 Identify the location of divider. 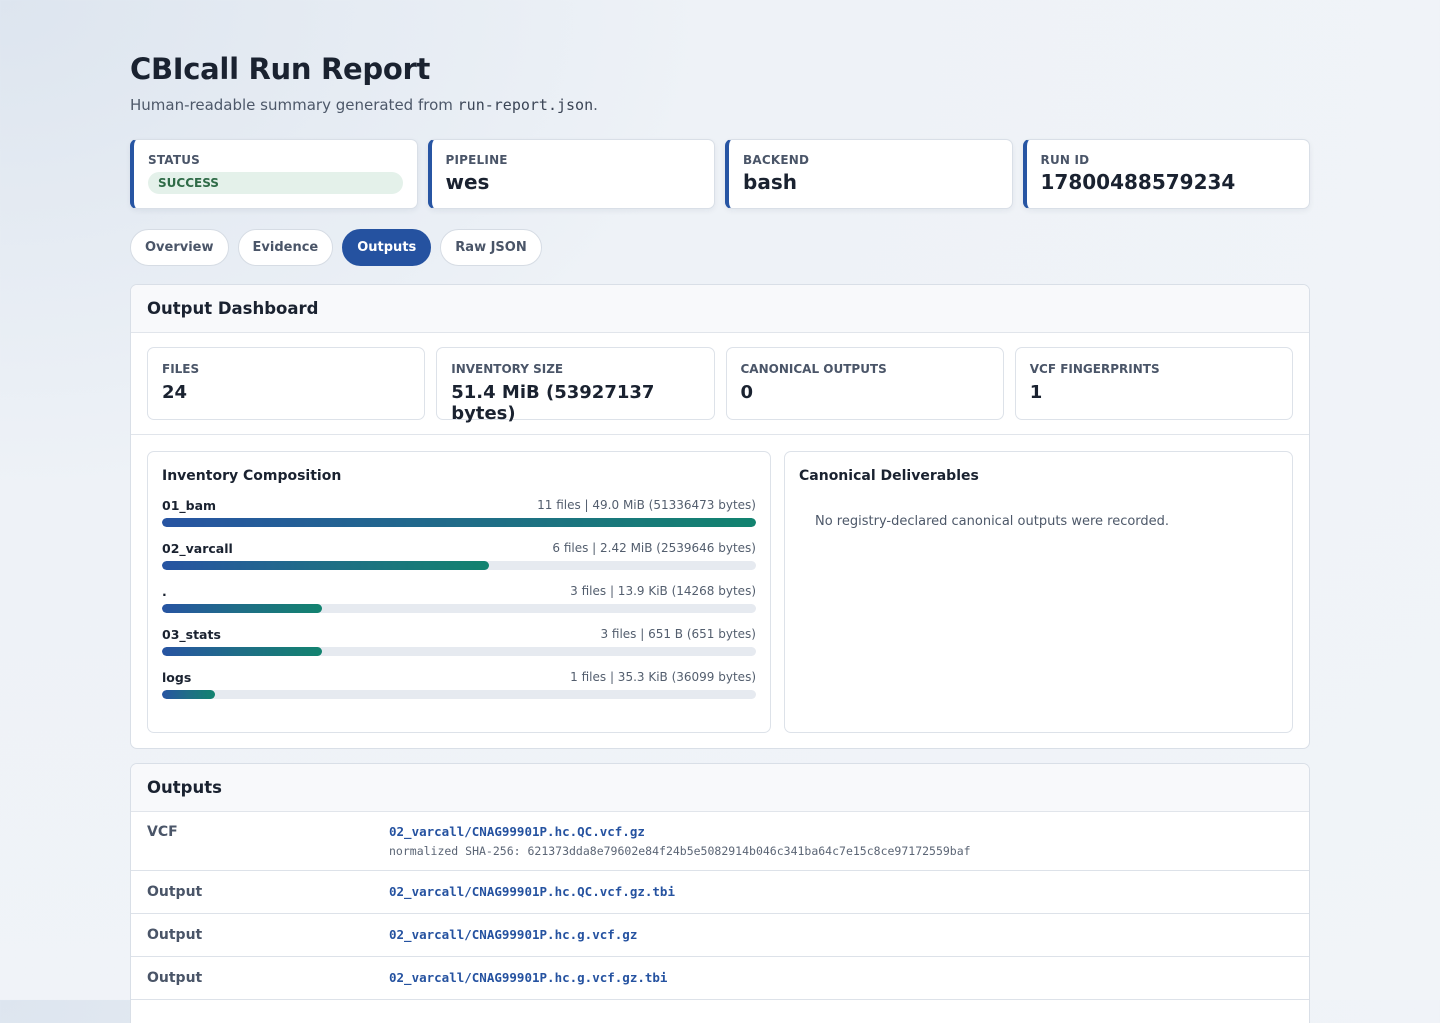
(720, 434).